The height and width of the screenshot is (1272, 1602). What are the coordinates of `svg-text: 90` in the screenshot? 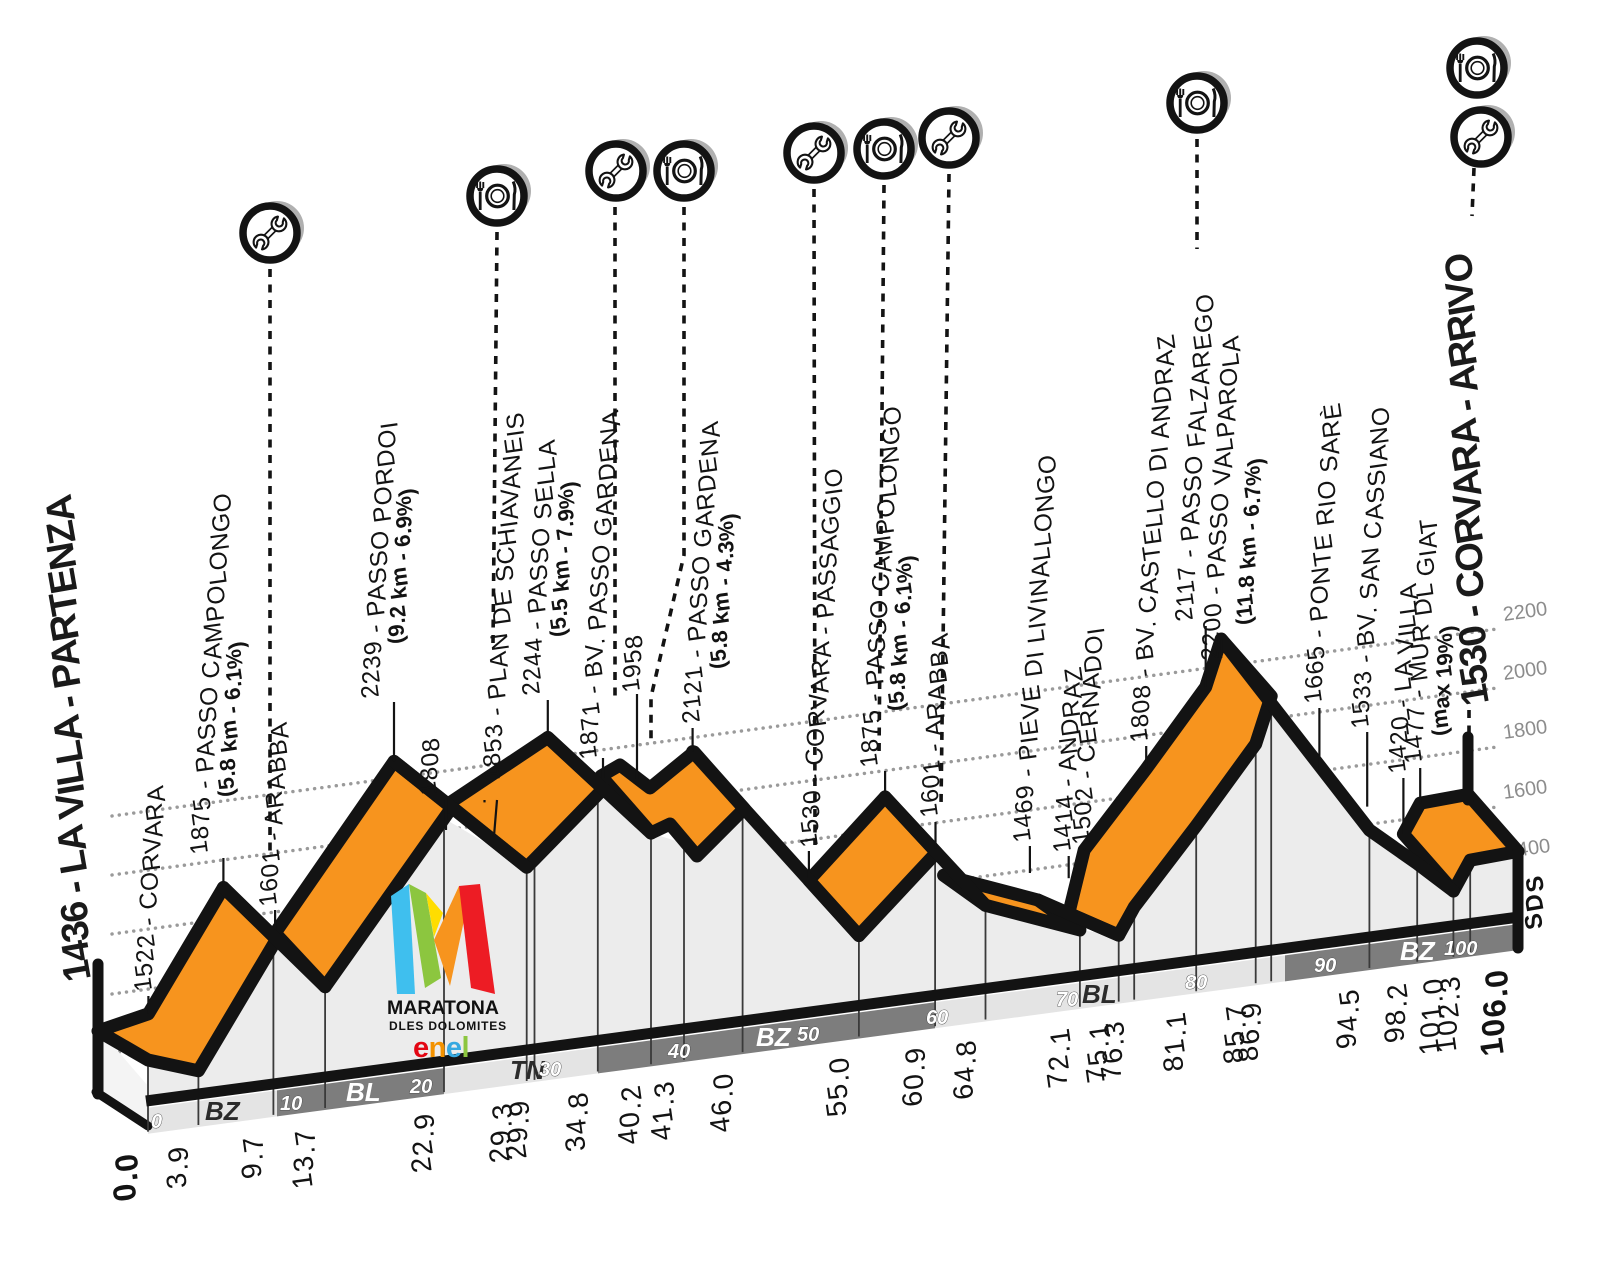 It's located at (1325, 966).